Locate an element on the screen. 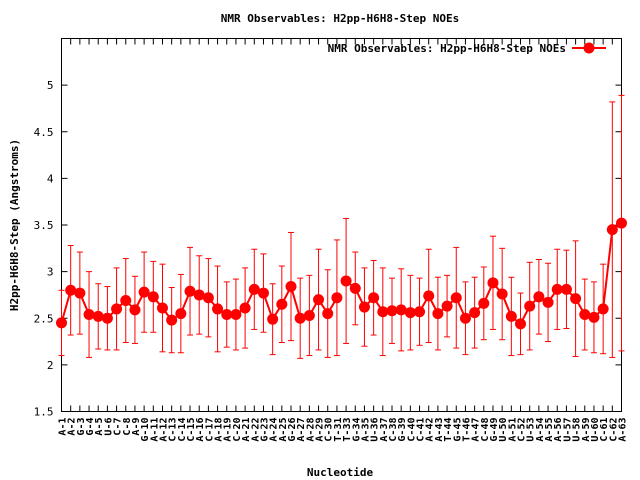  x-tick-label: A-35 is located at coordinates (365, 430).